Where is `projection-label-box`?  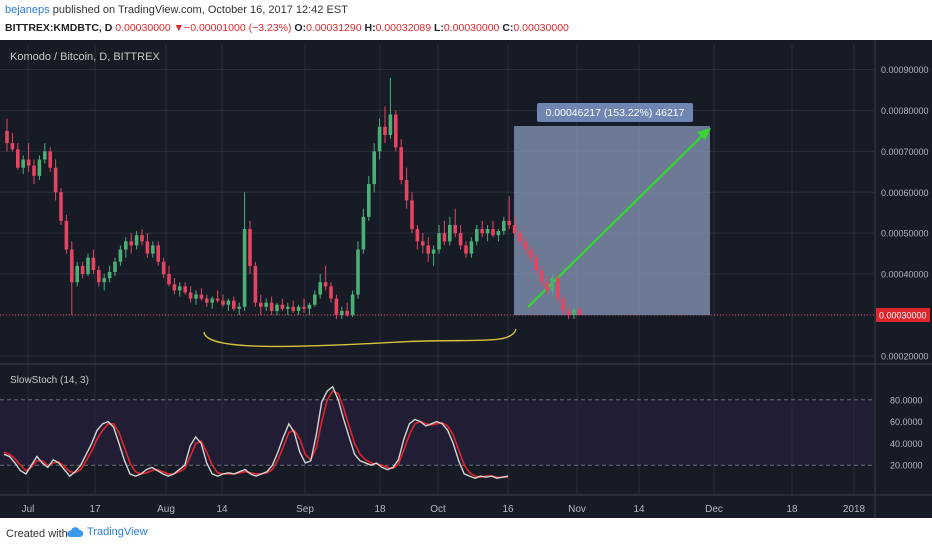 projection-label-box is located at coordinates (615, 112).